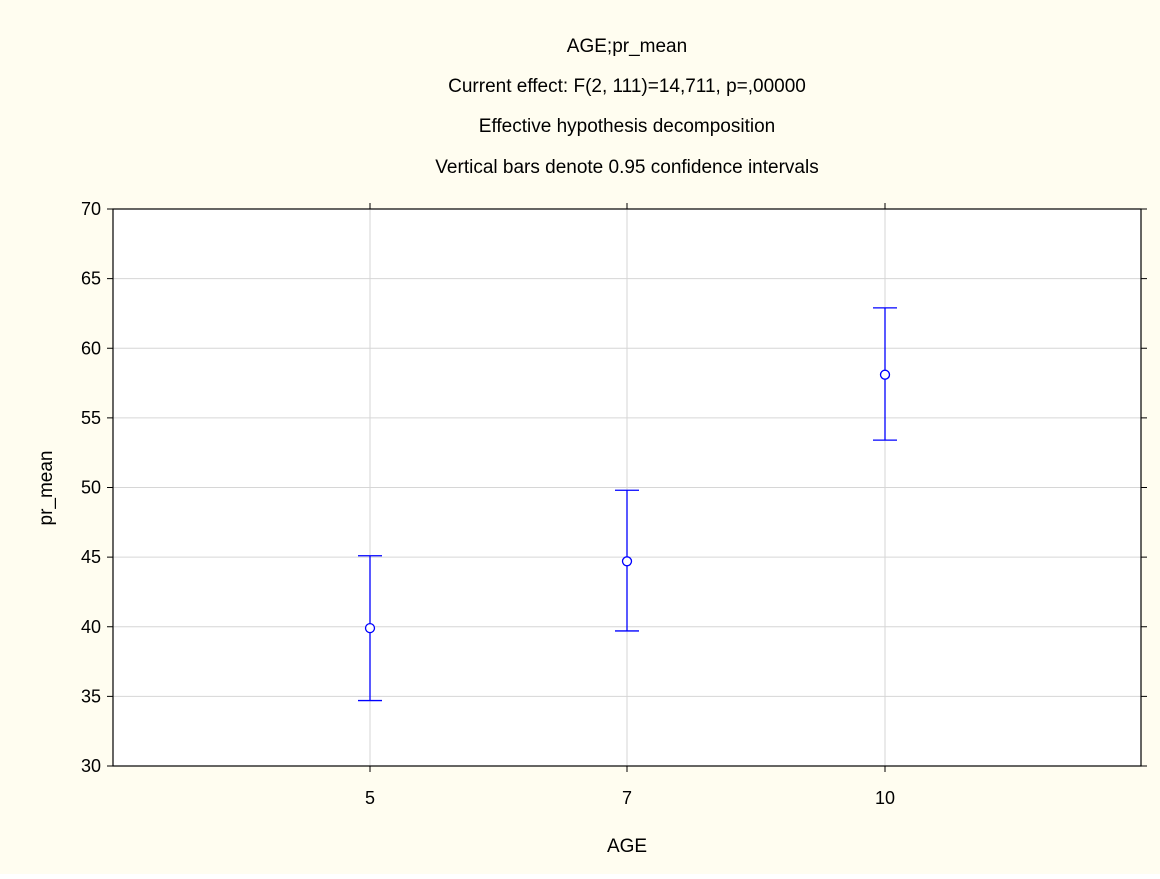 The height and width of the screenshot is (879, 1160). Describe the element at coordinates (91, 696) in the screenshot. I see `y-tick-label: 35` at that location.